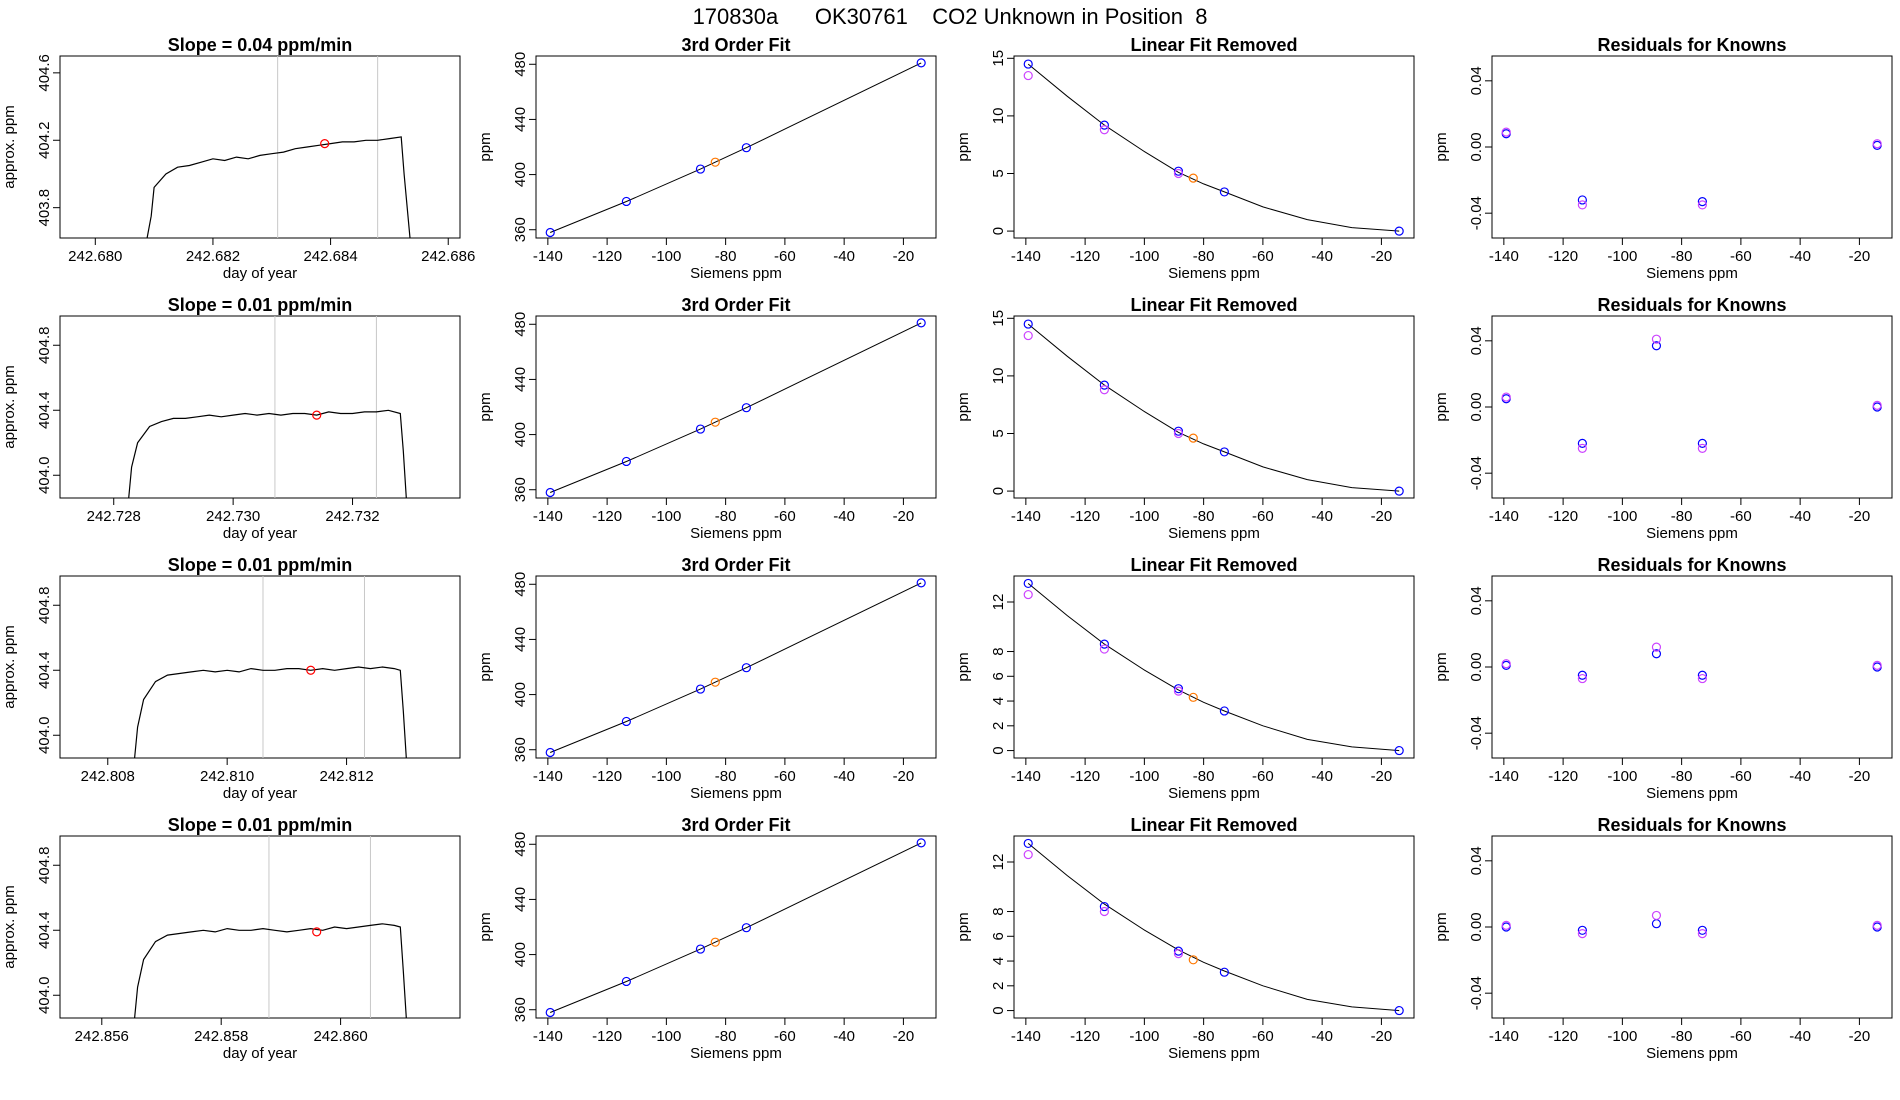 This screenshot has width=1900, height=1100. Describe the element at coordinates (1563, 776) in the screenshot. I see `x-tick-label: -120` at that location.